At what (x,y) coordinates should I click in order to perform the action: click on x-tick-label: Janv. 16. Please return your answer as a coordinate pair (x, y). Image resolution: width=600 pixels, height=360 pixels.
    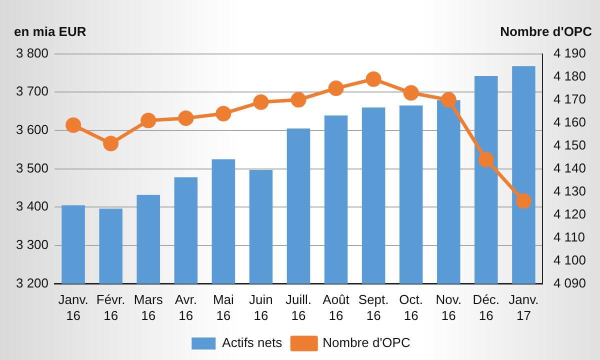
    Looking at the image, I should click on (73, 307).